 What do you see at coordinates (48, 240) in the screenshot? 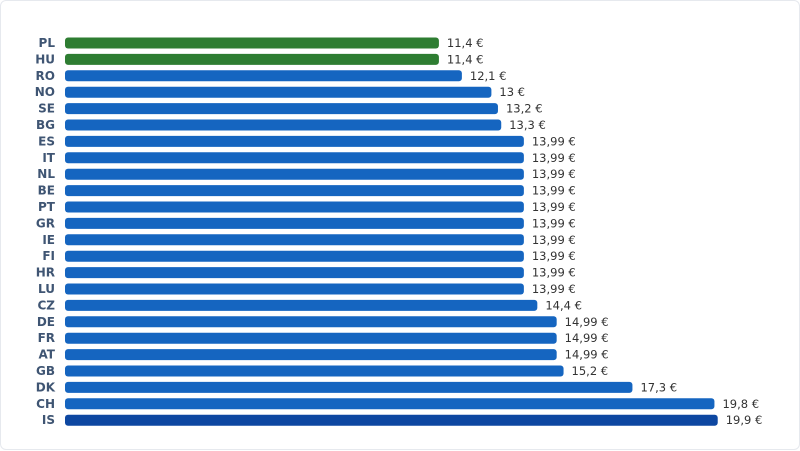
I see `category-label: IE` at bounding box center [48, 240].